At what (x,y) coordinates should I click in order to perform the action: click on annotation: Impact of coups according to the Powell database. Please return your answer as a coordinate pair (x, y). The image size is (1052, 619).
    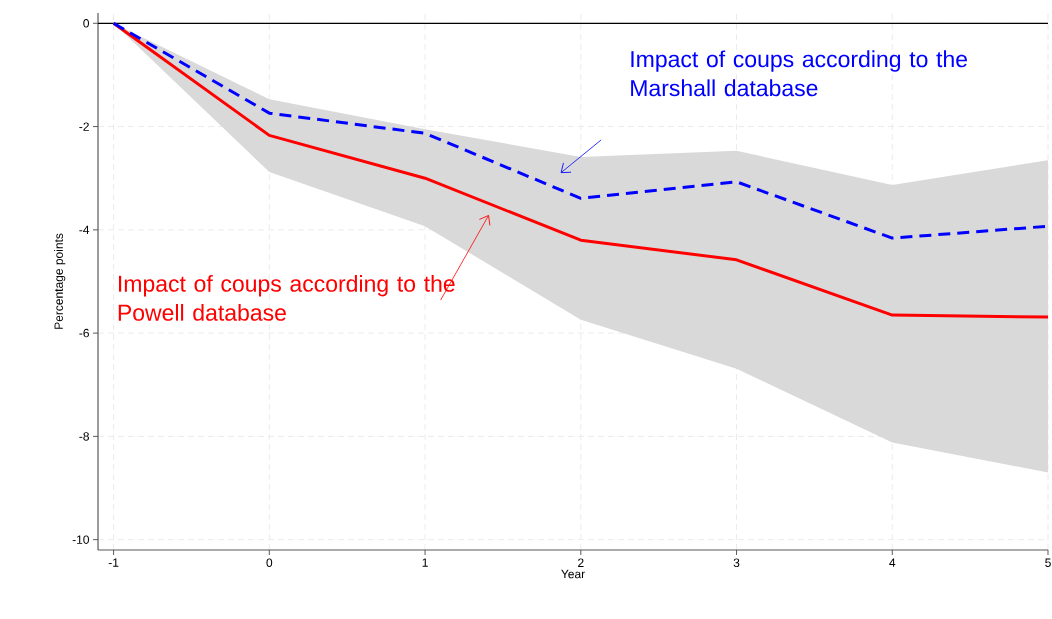
    Looking at the image, I should click on (286, 297).